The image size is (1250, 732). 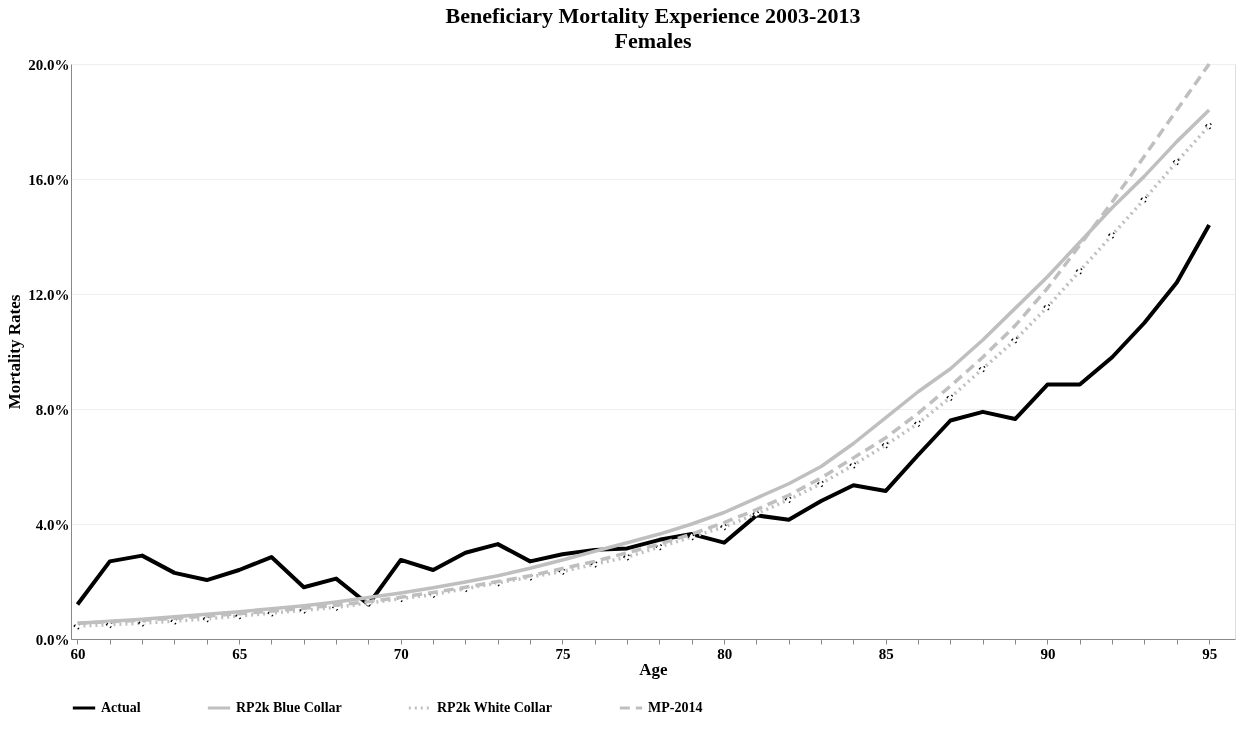 I want to click on x-tick-label: 80, so click(x=725, y=653).